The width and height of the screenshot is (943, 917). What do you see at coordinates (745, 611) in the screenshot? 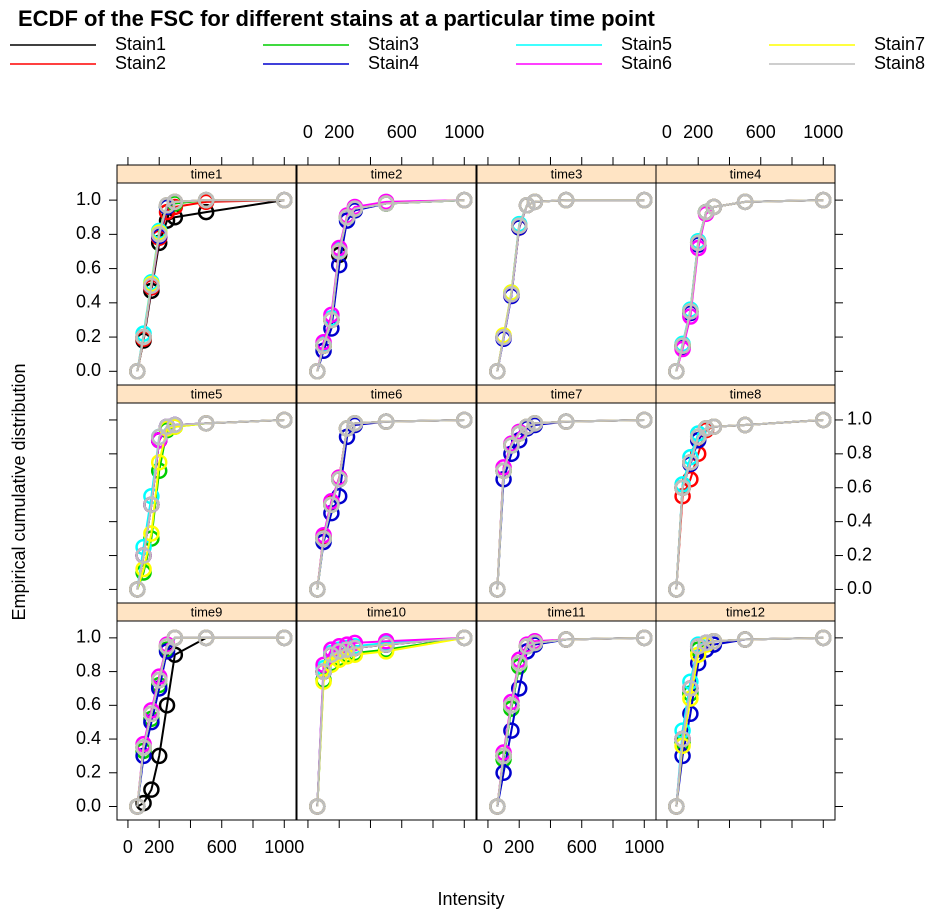
I see `panel-title: time12` at bounding box center [745, 611].